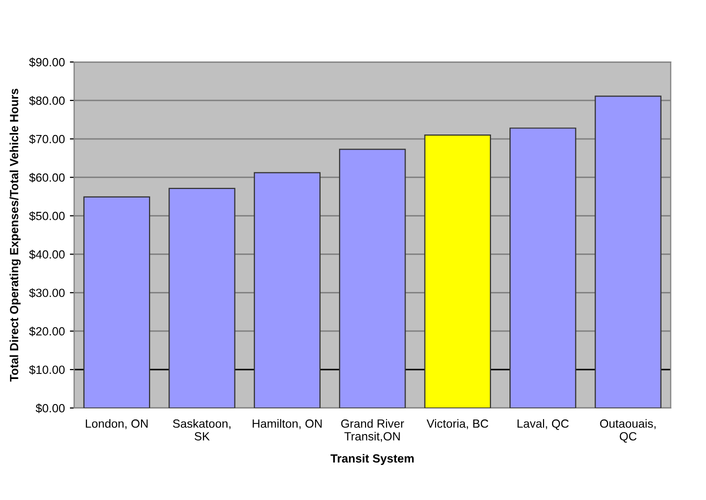 The height and width of the screenshot is (500, 706). I want to click on x-tick-label: Hamilton, ON, so click(287, 424).